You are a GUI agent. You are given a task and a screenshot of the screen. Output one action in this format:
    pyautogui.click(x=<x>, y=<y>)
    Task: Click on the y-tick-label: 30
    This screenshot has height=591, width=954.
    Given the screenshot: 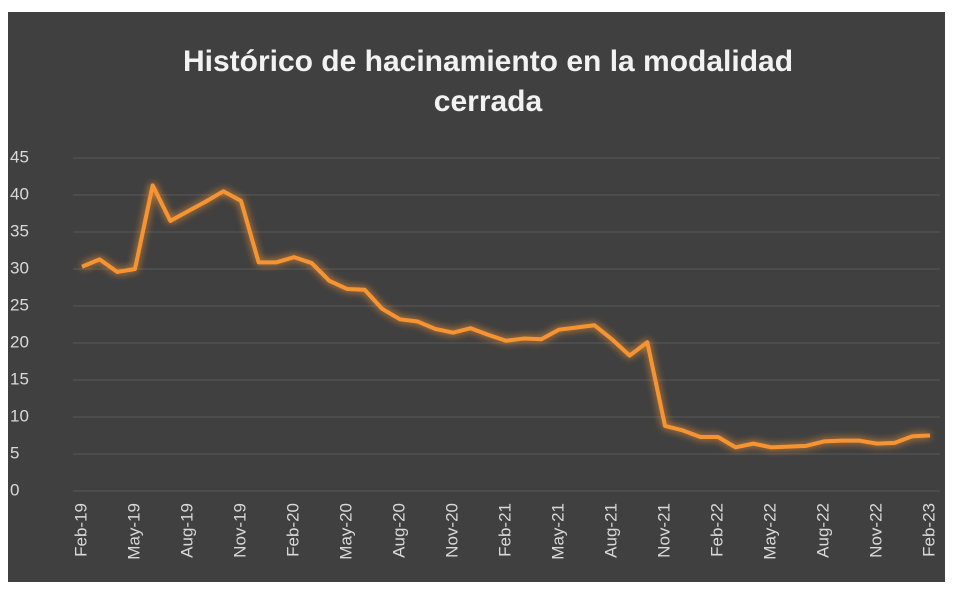 What is the action you would take?
    pyautogui.click(x=19, y=267)
    